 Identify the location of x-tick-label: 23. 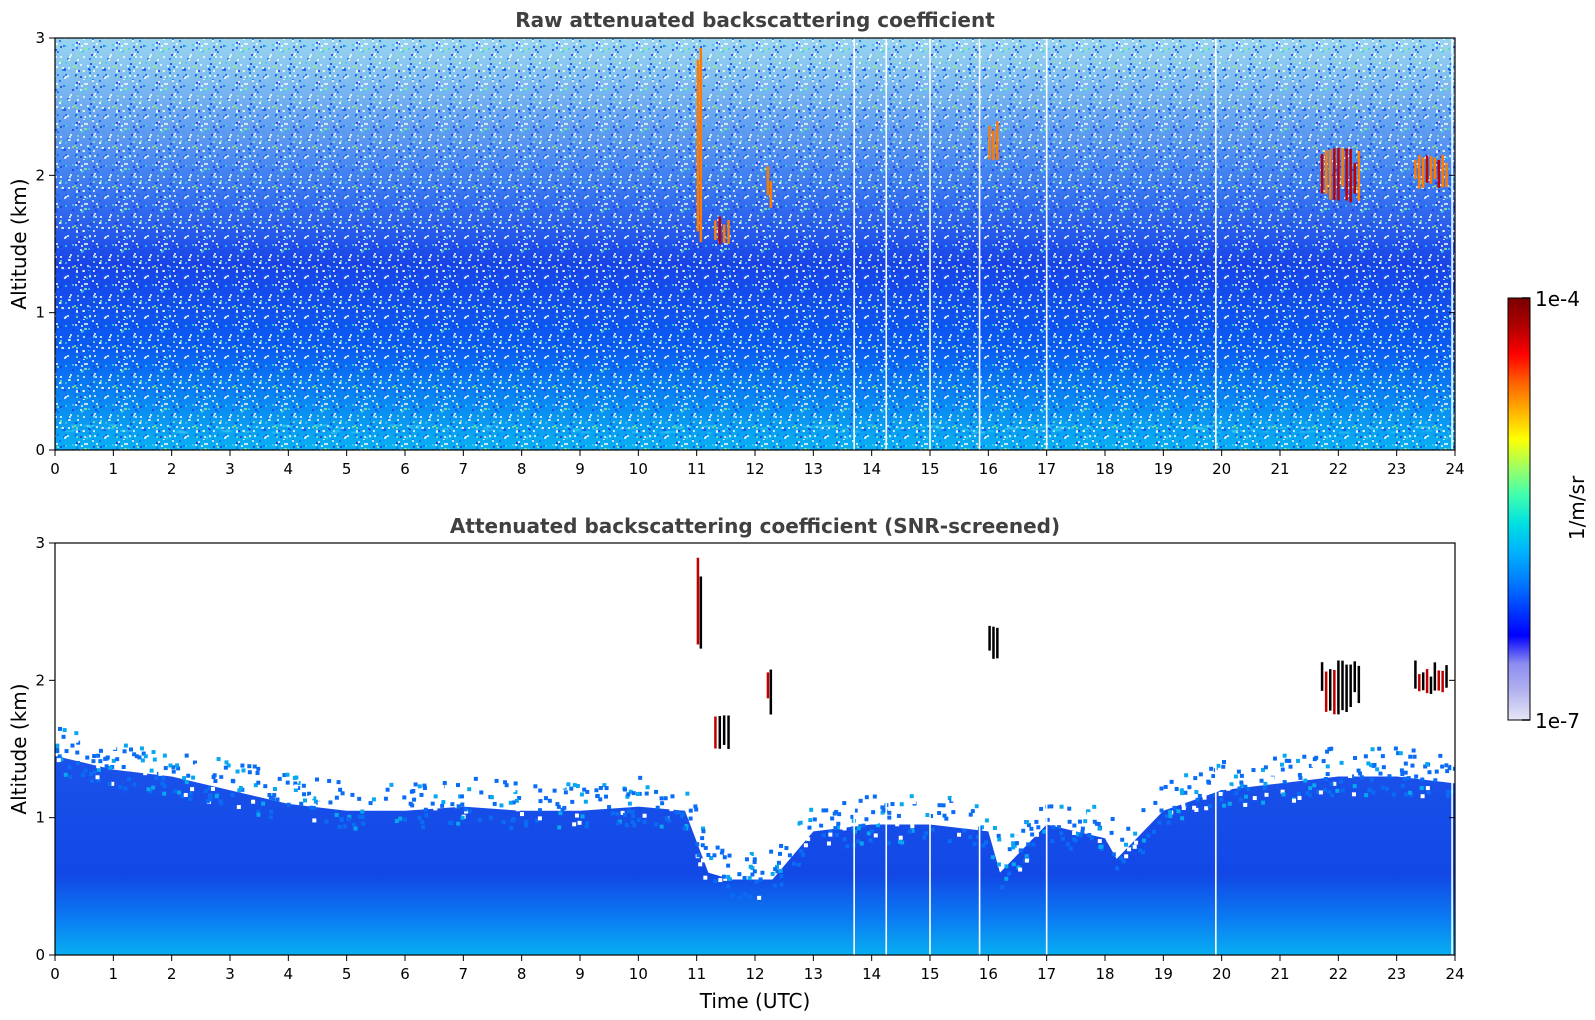
(1396, 469).